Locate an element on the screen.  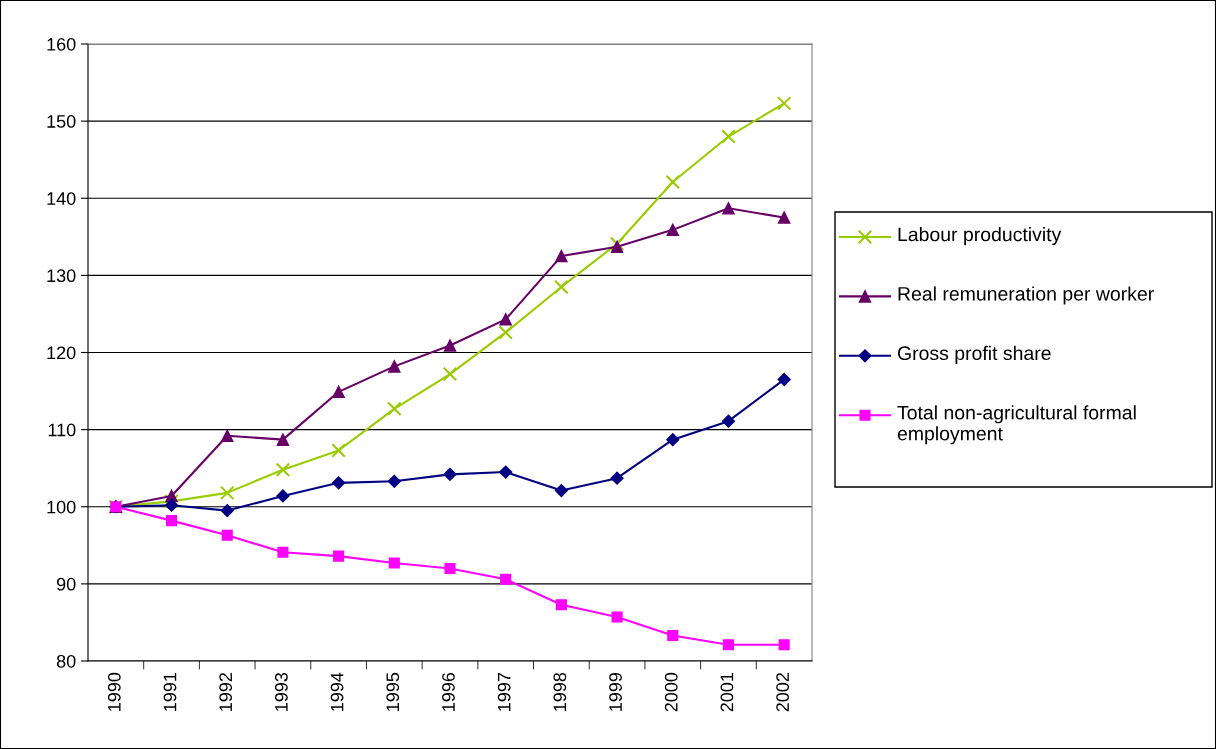
x-tick-label: 1998 is located at coordinates (560, 691).